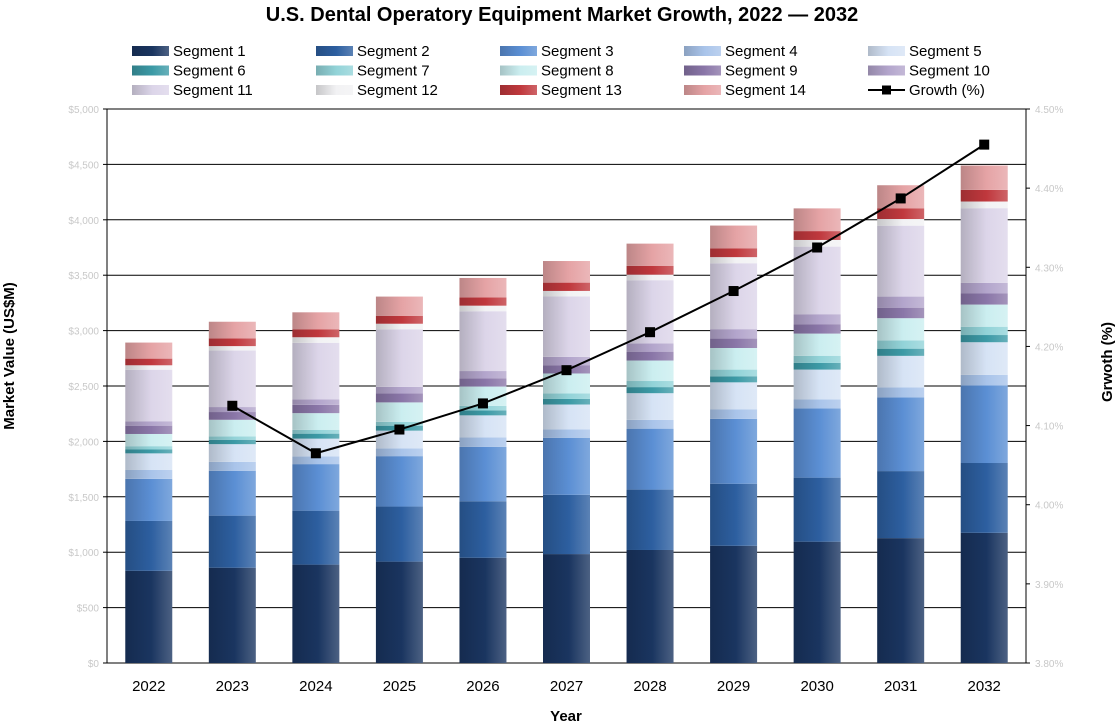 The width and height of the screenshot is (1118, 726). I want to click on bar-segment-5-2023, so click(232, 453).